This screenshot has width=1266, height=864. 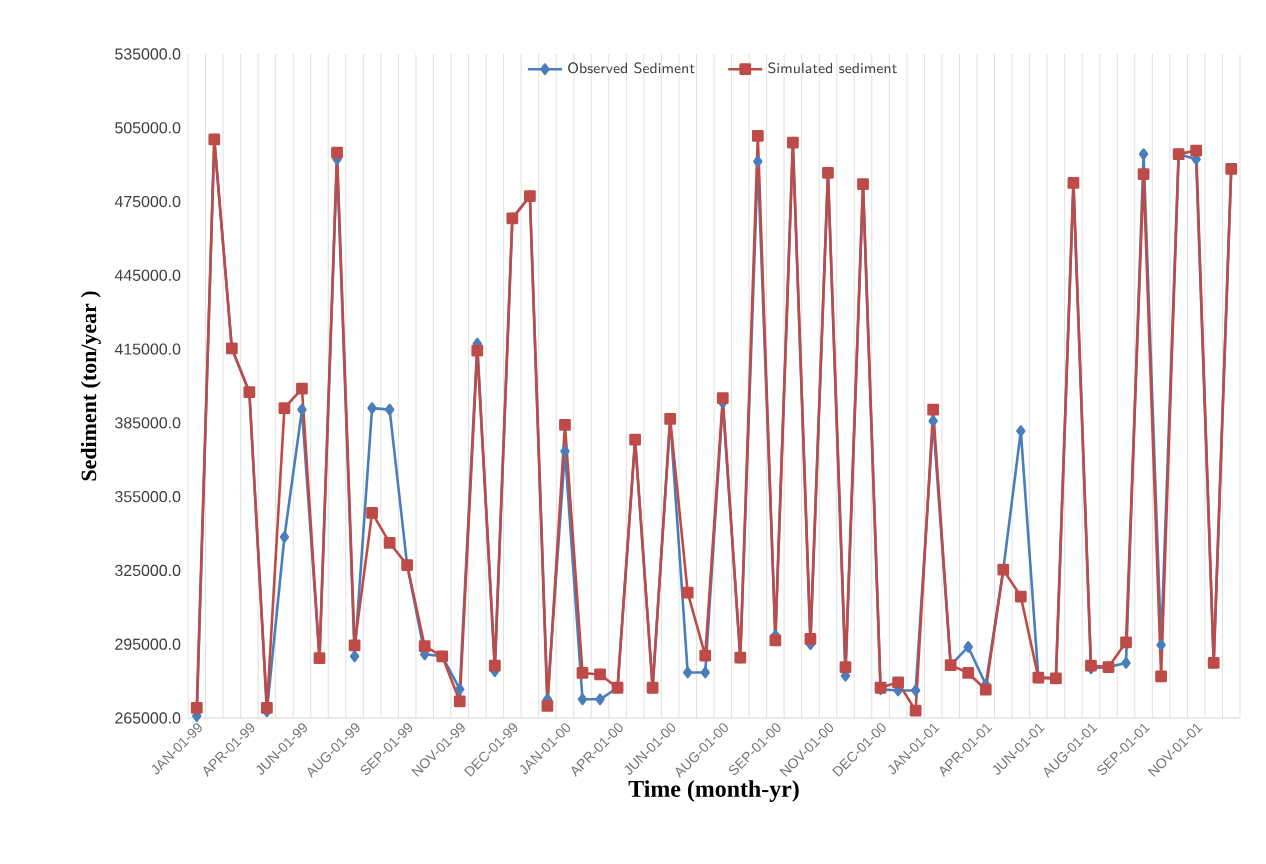 I want to click on y-axis-title: Sediment (ton/year ), so click(x=90, y=386).